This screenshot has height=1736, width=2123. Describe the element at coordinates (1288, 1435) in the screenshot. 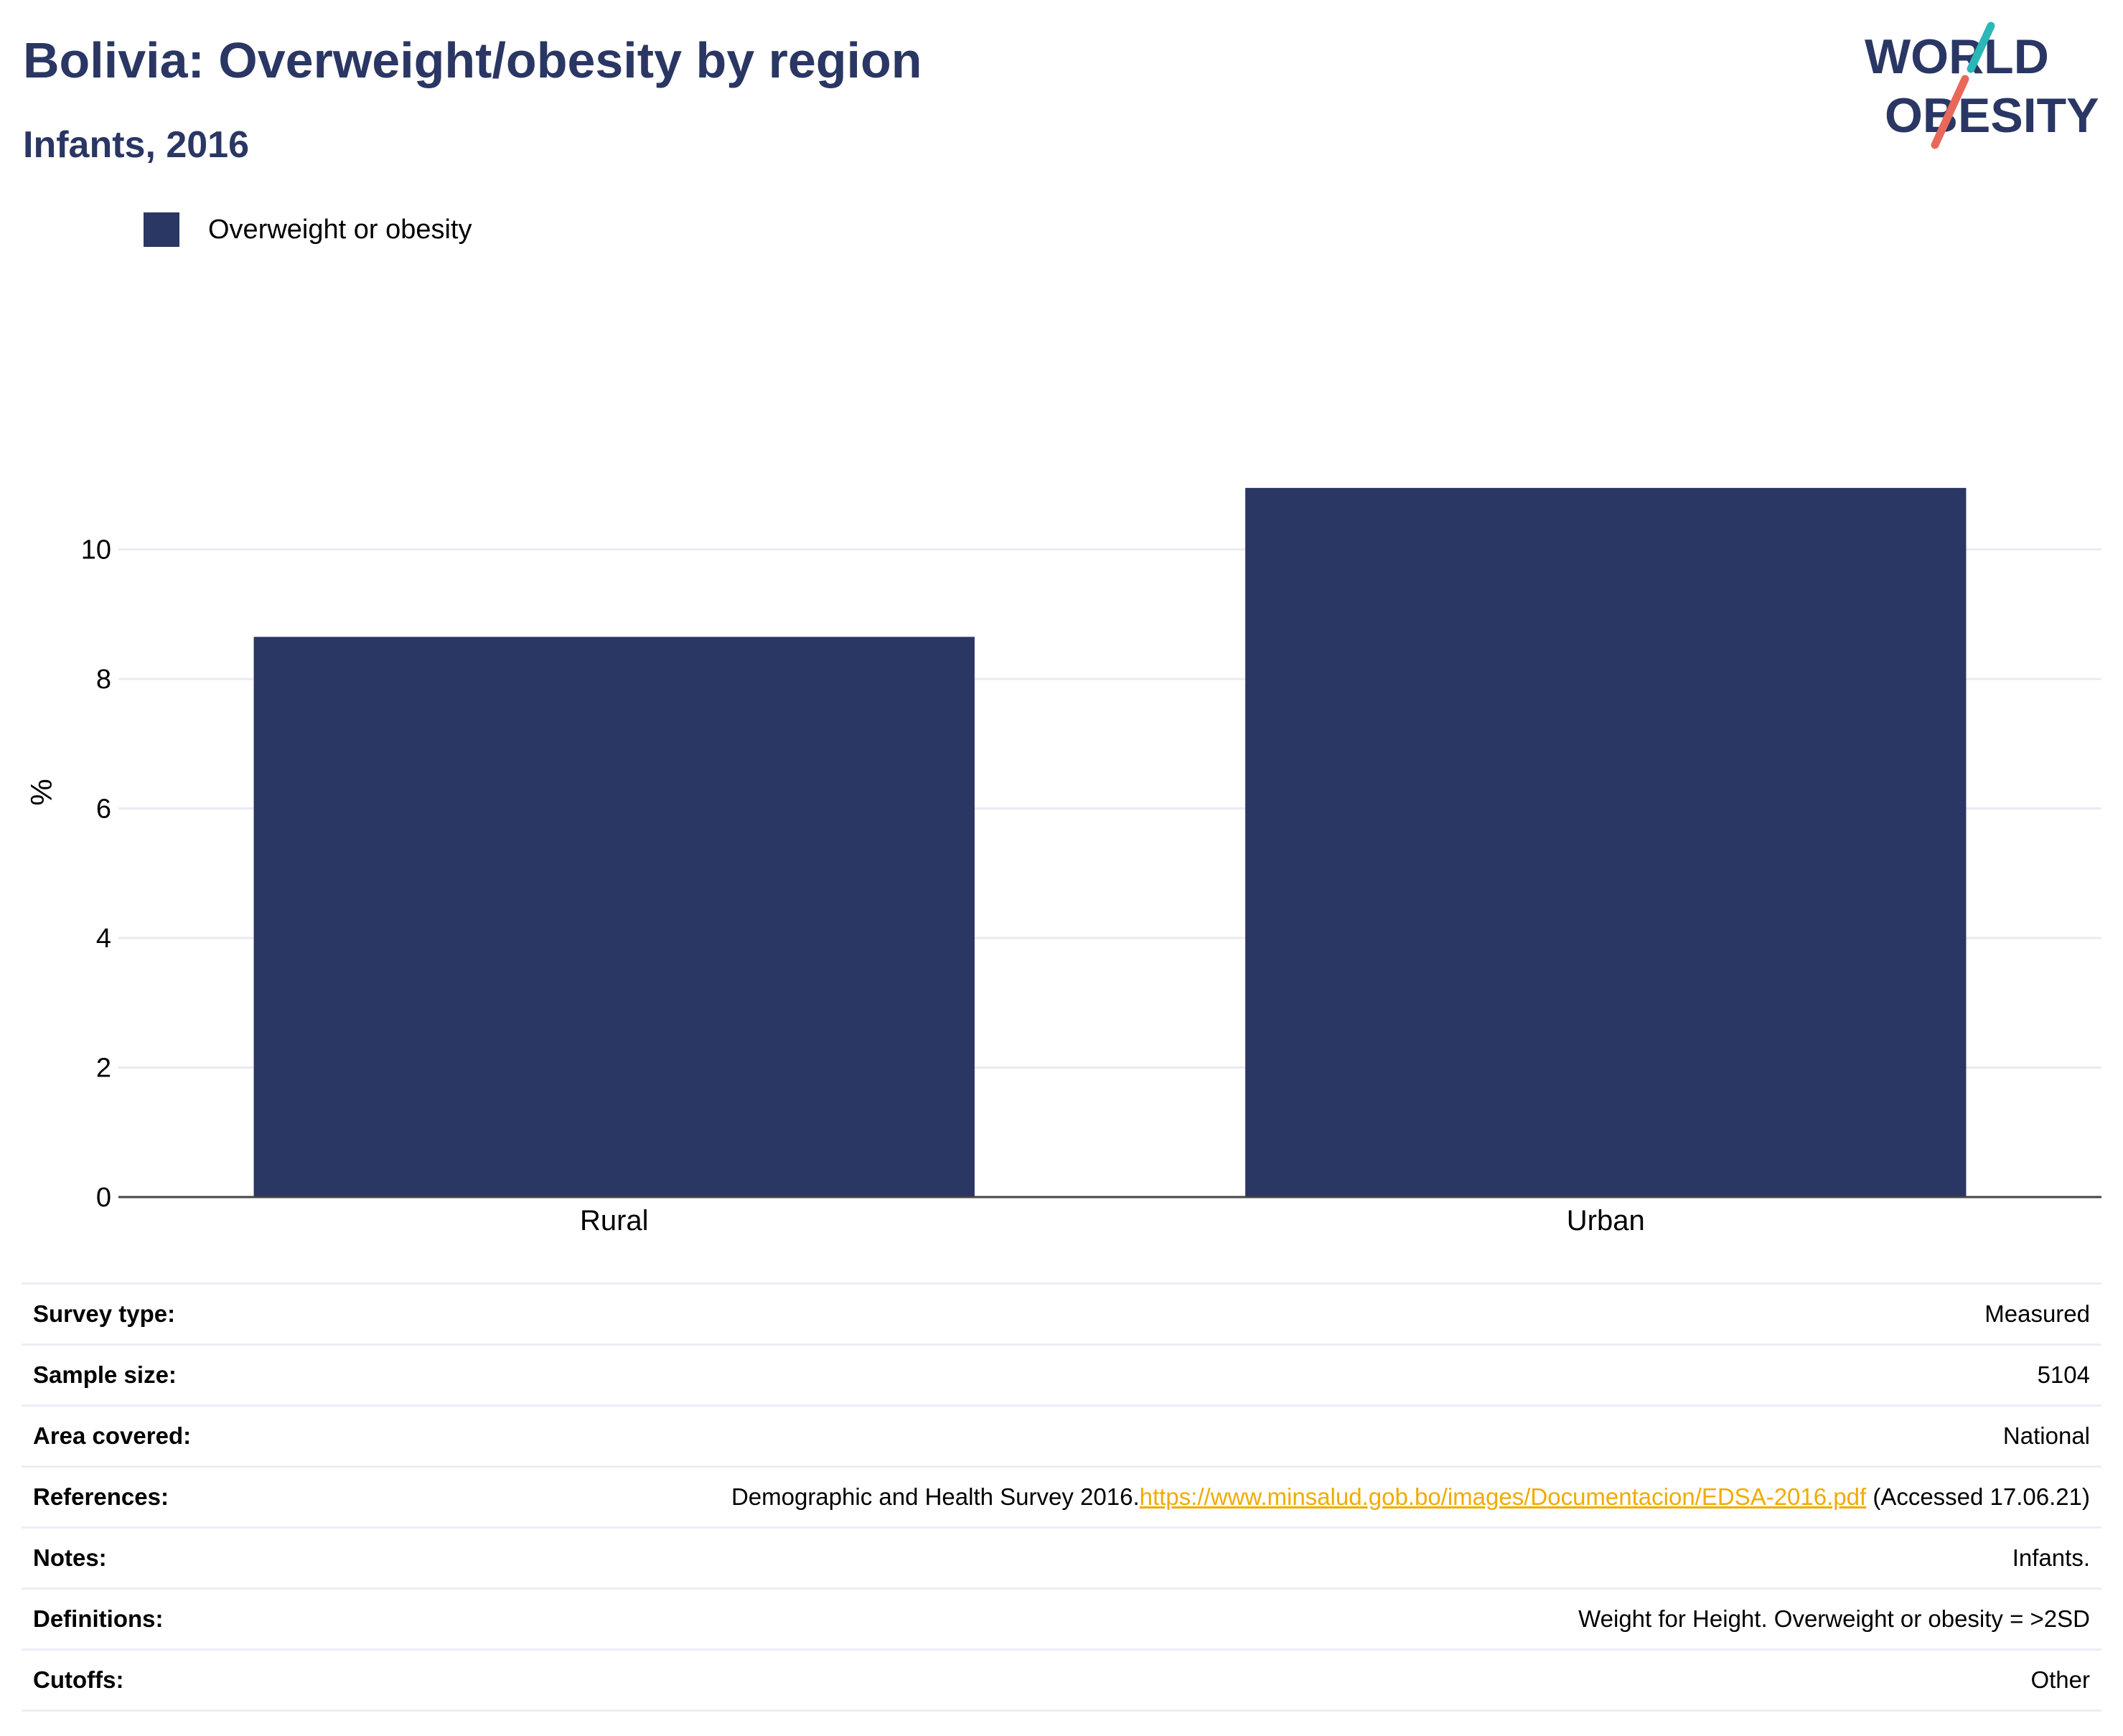

I see `row-value: National` at that location.